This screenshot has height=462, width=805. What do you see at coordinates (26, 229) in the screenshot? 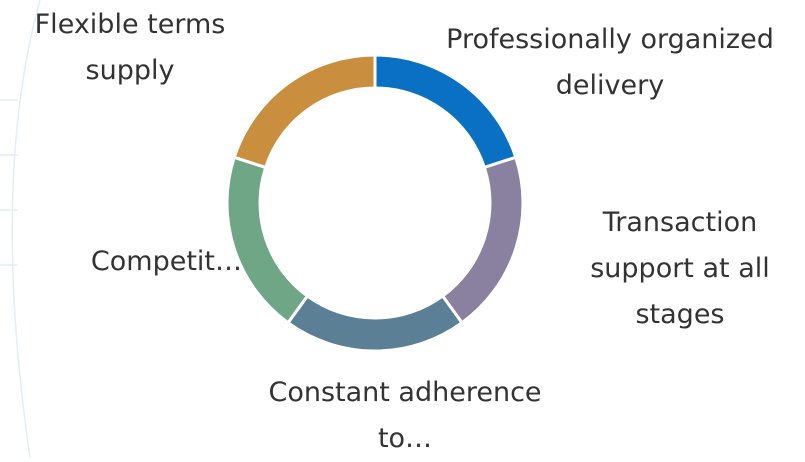
I see `decor-arc` at bounding box center [26, 229].